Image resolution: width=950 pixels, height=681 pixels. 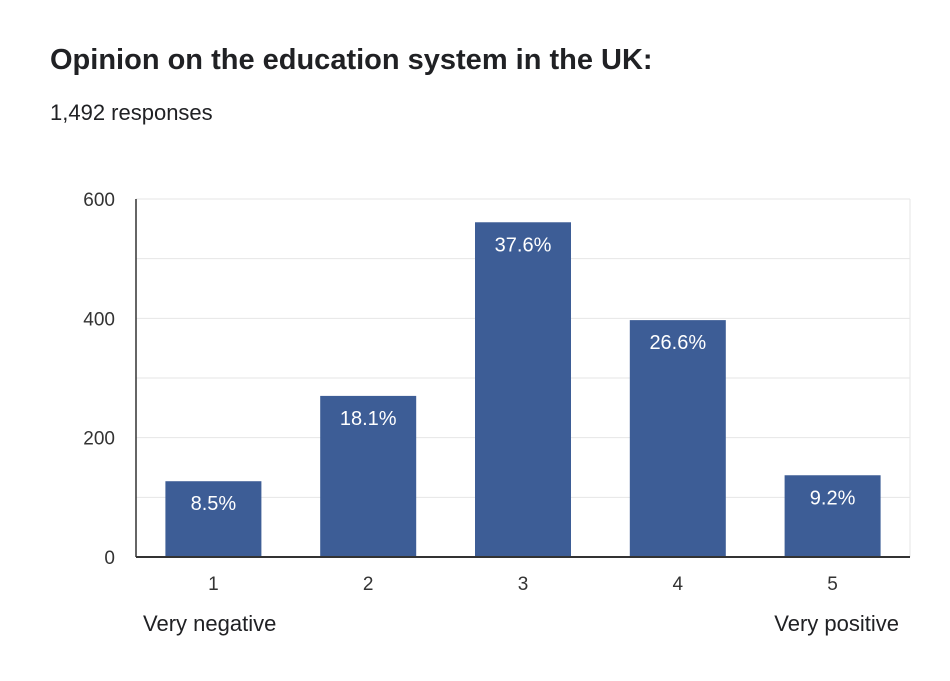 I want to click on scale-low-label: Very negative, so click(x=210, y=623).